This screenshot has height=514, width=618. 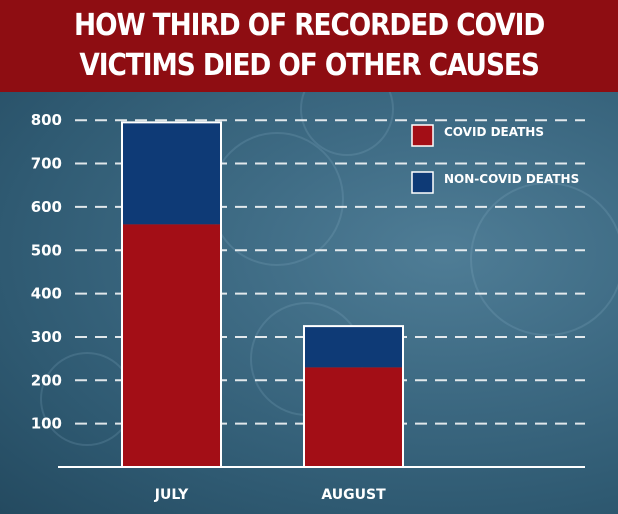 I want to click on y-tick-label: 200, so click(x=46, y=380).